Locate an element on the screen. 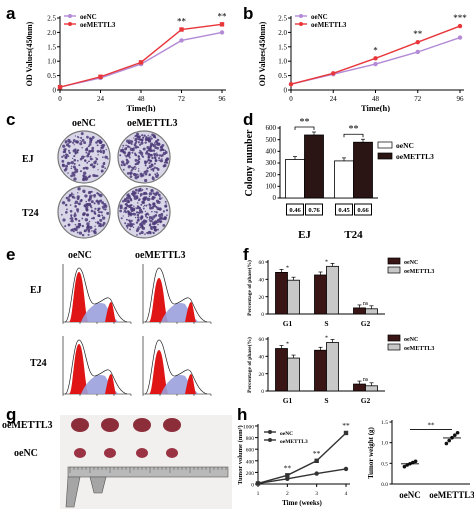 Image resolution: width=474 pixels, height=511 pixels. caliper-jaw is located at coordinates (98, 485).